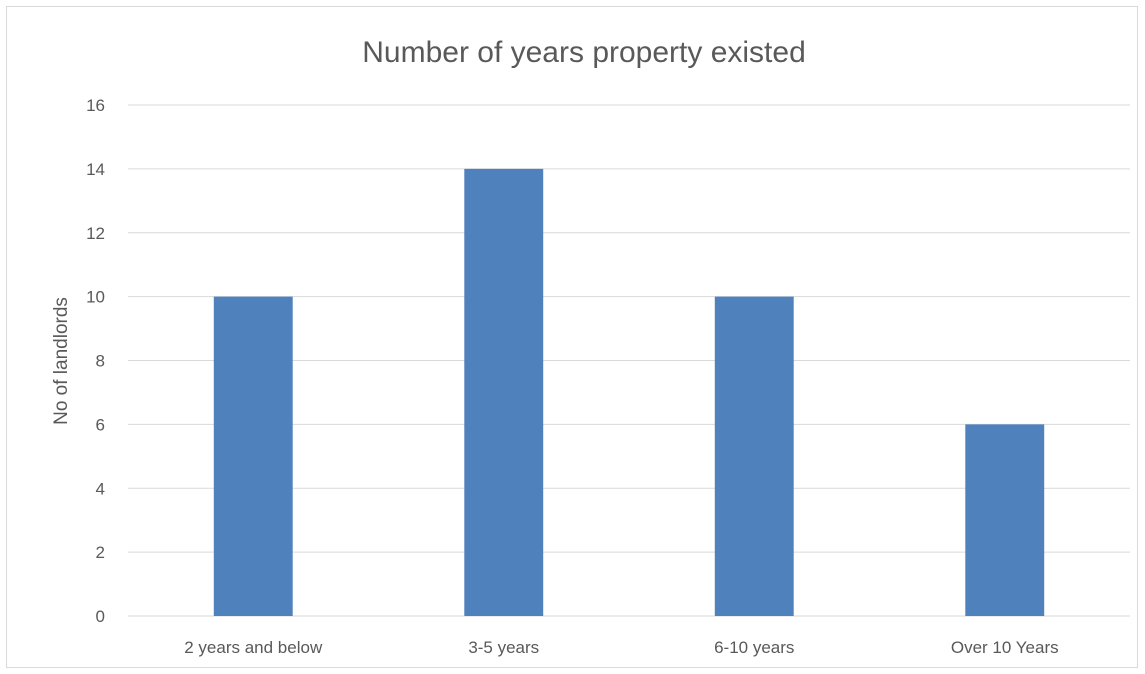 The image size is (1145, 674). What do you see at coordinates (95, 105) in the screenshot?
I see `y-tick-label: 16` at bounding box center [95, 105].